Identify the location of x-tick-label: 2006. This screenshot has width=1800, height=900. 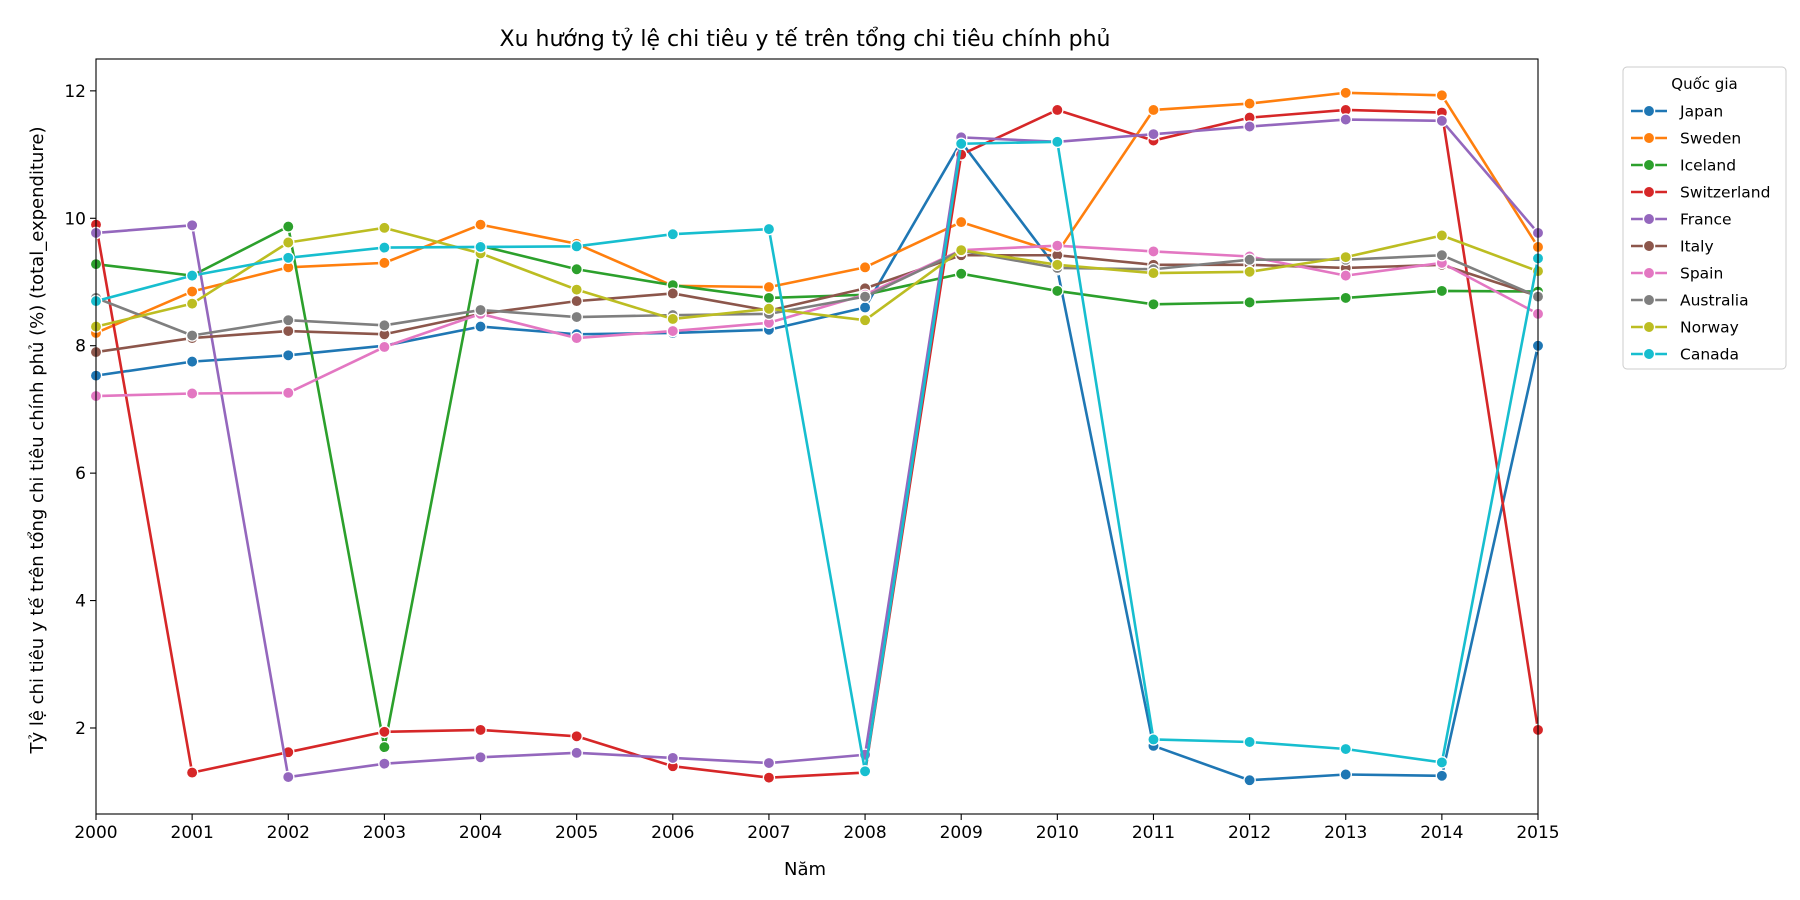
(672, 833).